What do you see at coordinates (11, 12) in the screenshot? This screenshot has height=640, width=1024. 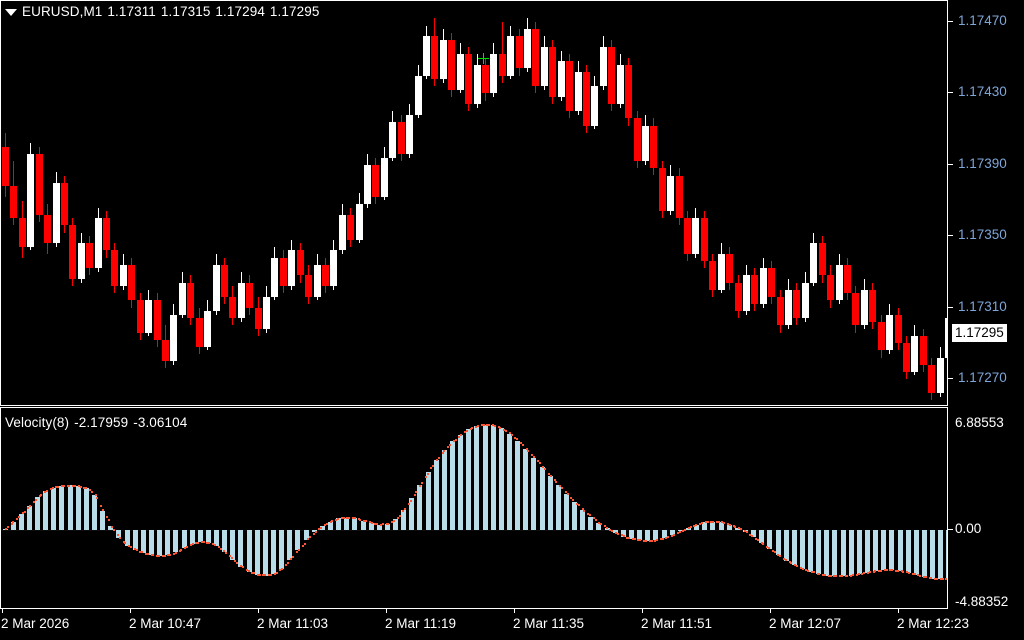 I see `chevron-down-icon` at bounding box center [11, 12].